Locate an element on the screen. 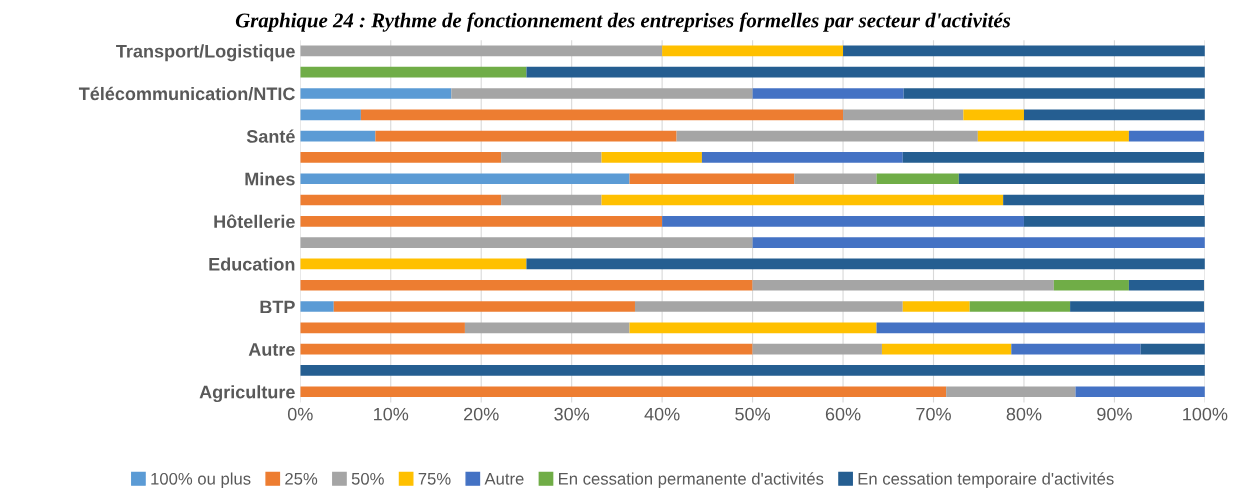 Image resolution: width=1246 pixels, height=503 pixels. y-tick-label: Santé is located at coordinates (270, 136).